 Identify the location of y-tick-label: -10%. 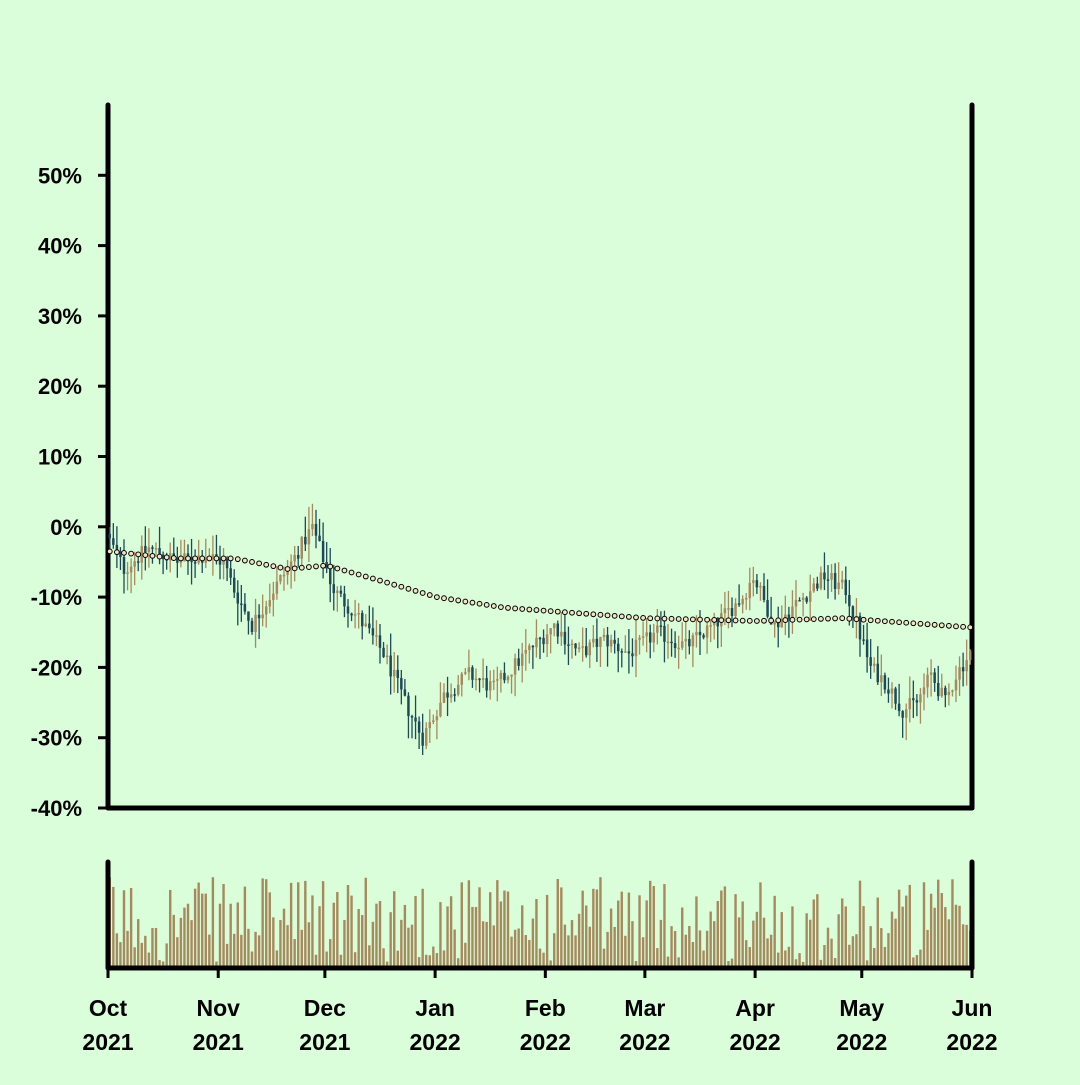
(56, 597).